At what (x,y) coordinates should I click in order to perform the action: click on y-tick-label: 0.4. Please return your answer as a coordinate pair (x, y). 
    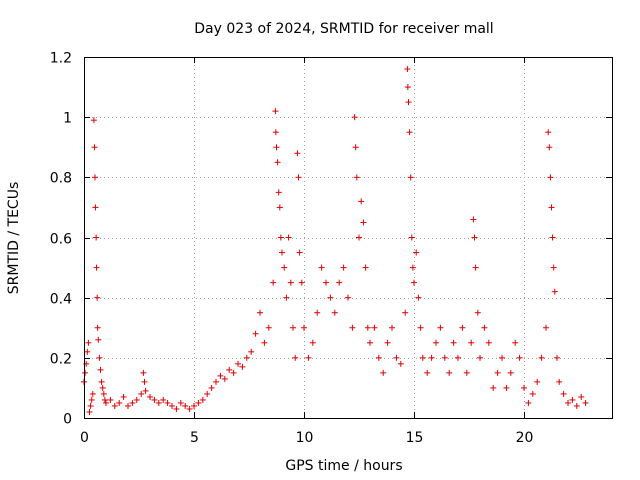
    Looking at the image, I should click on (61, 300).